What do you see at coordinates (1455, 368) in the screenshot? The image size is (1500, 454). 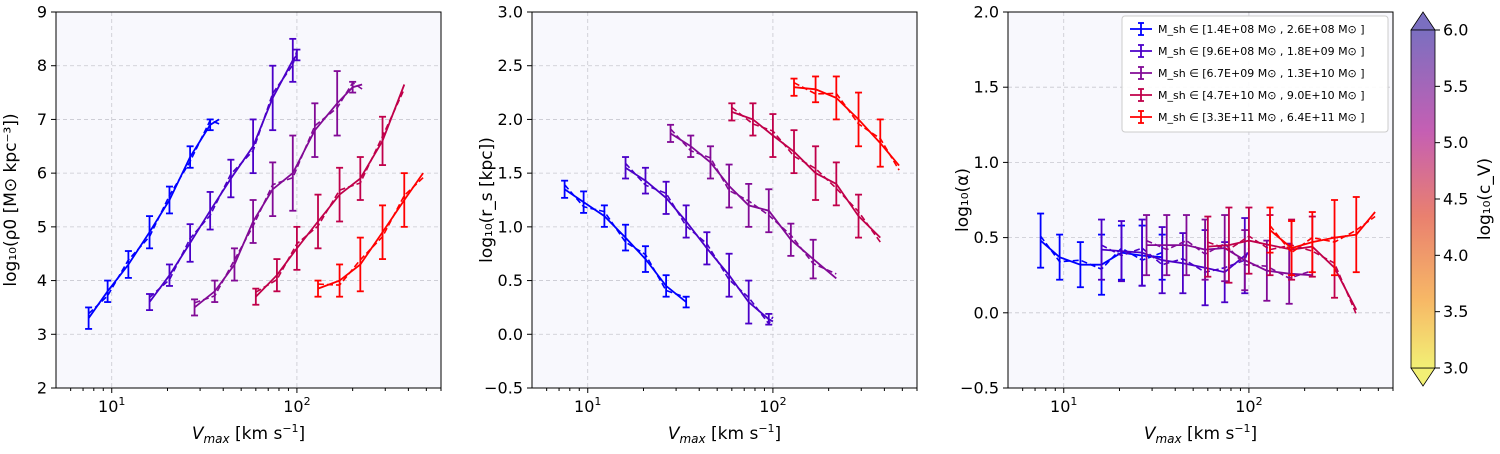 I see `colorbar-tick-label: 3.0` at bounding box center [1455, 368].